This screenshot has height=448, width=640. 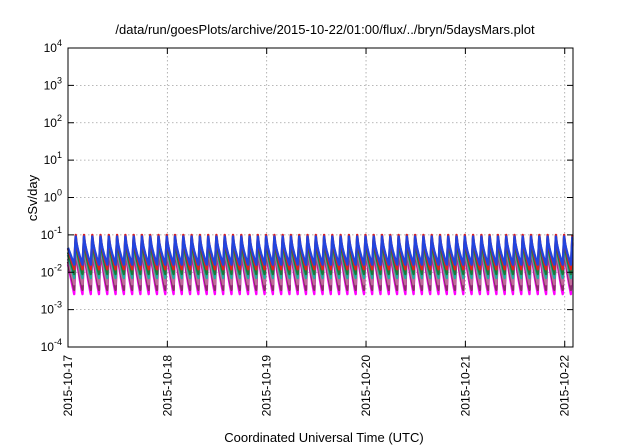 I want to click on x-tick-label: 2015-10-19, so click(x=267, y=386).